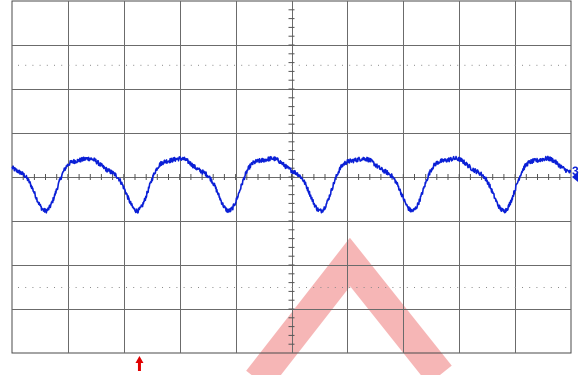 The image size is (586, 375). Describe the element at coordinates (575, 171) in the screenshot. I see `channel-3-label: 3` at that location.